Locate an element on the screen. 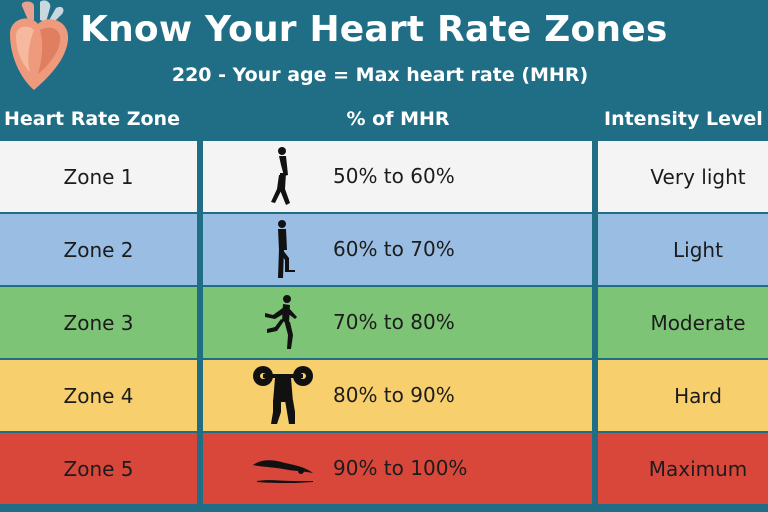 The width and height of the screenshot is (768, 512). percent-cell: 60% to 70% is located at coordinates (397, 249).